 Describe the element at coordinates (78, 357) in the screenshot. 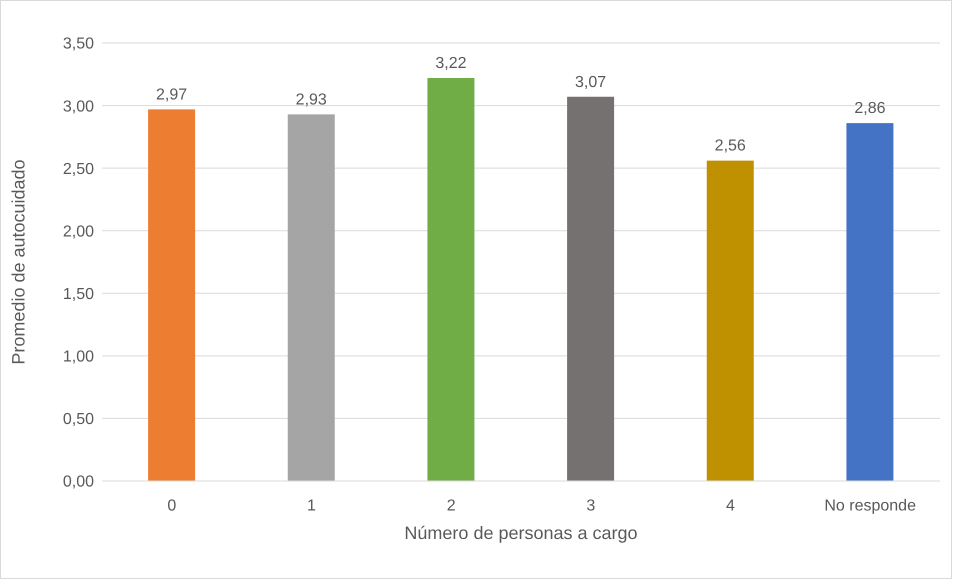

I see `y-tick-label: 1,00` at that location.